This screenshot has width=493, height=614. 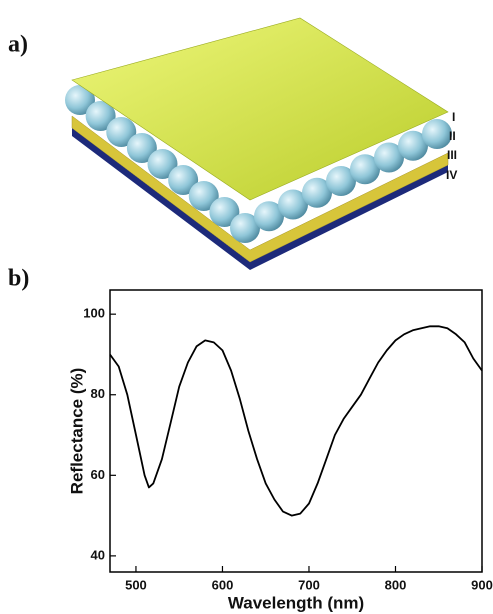 I want to click on x-tick-label: 900, so click(x=482, y=584).